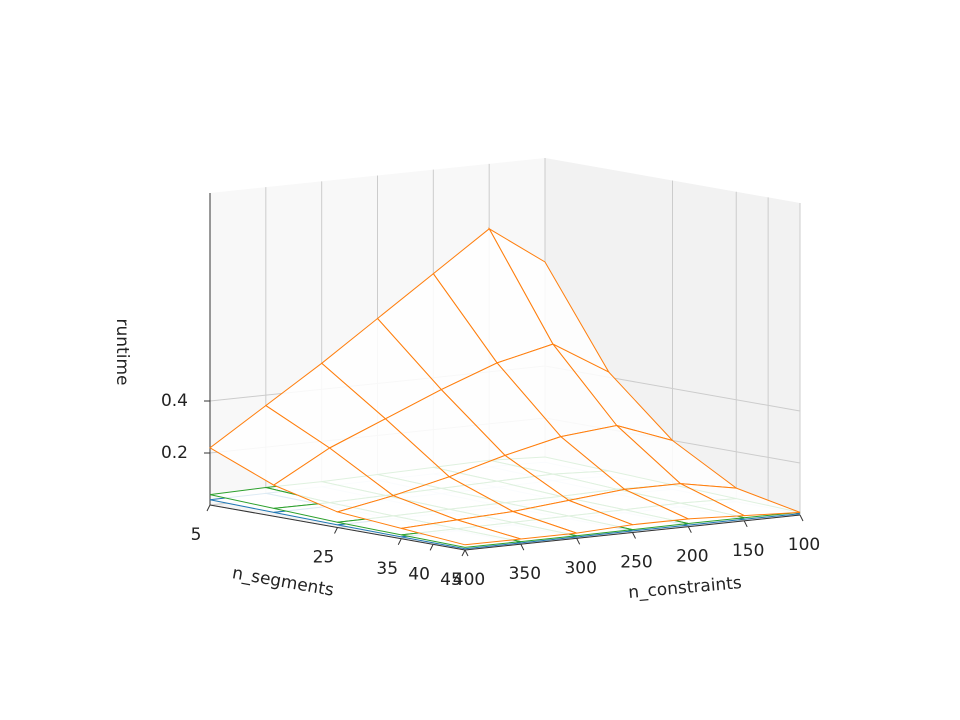 This screenshot has width=960, height=720. What do you see at coordinates (174, 453) in the screenshot?
I see `z-tick-label: 0.2` at bounding box center [174, 453].